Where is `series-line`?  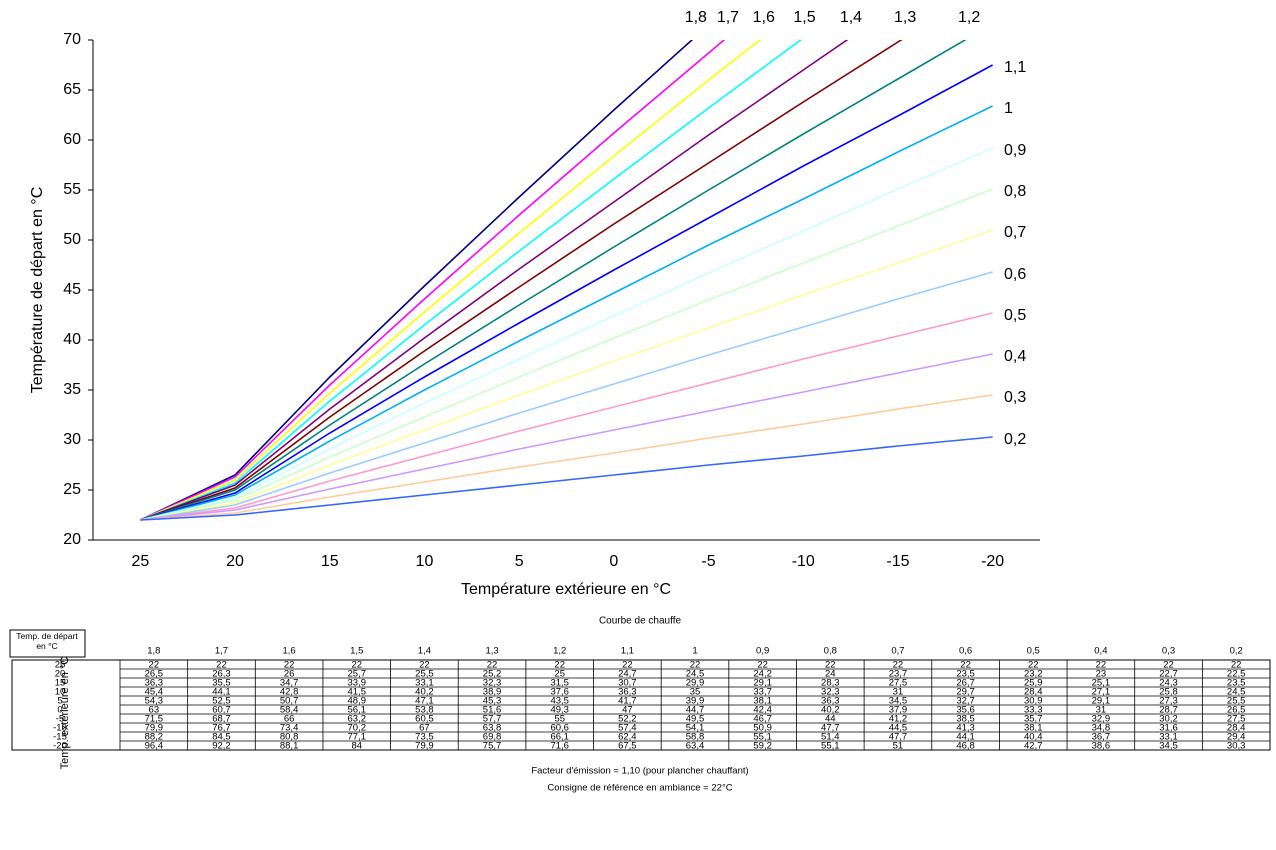
series-line is located at coordinates (566, 437).